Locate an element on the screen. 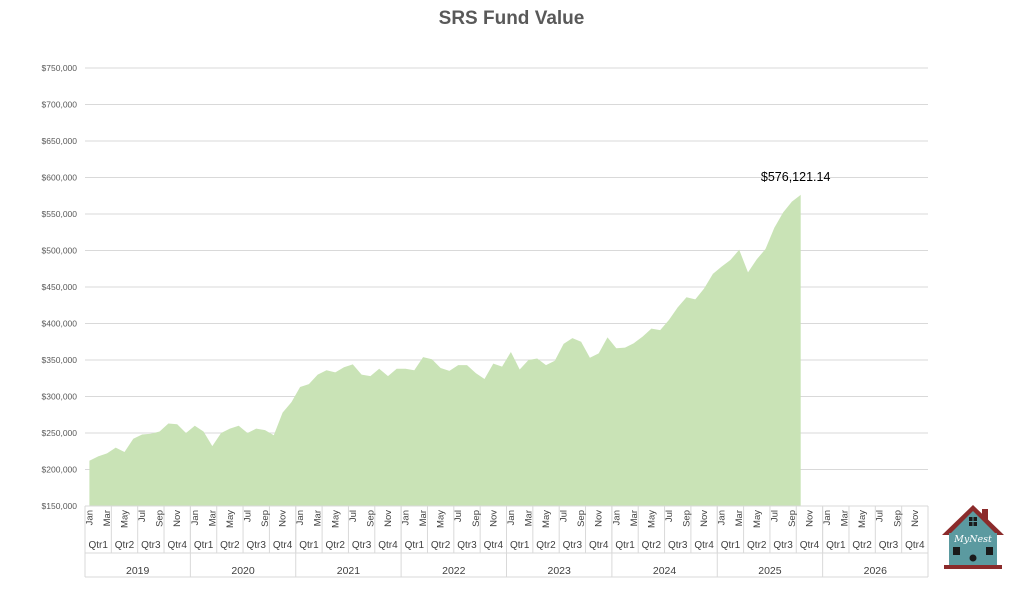  y-tick-label: $300,000 is located at coordinates (60, 397).